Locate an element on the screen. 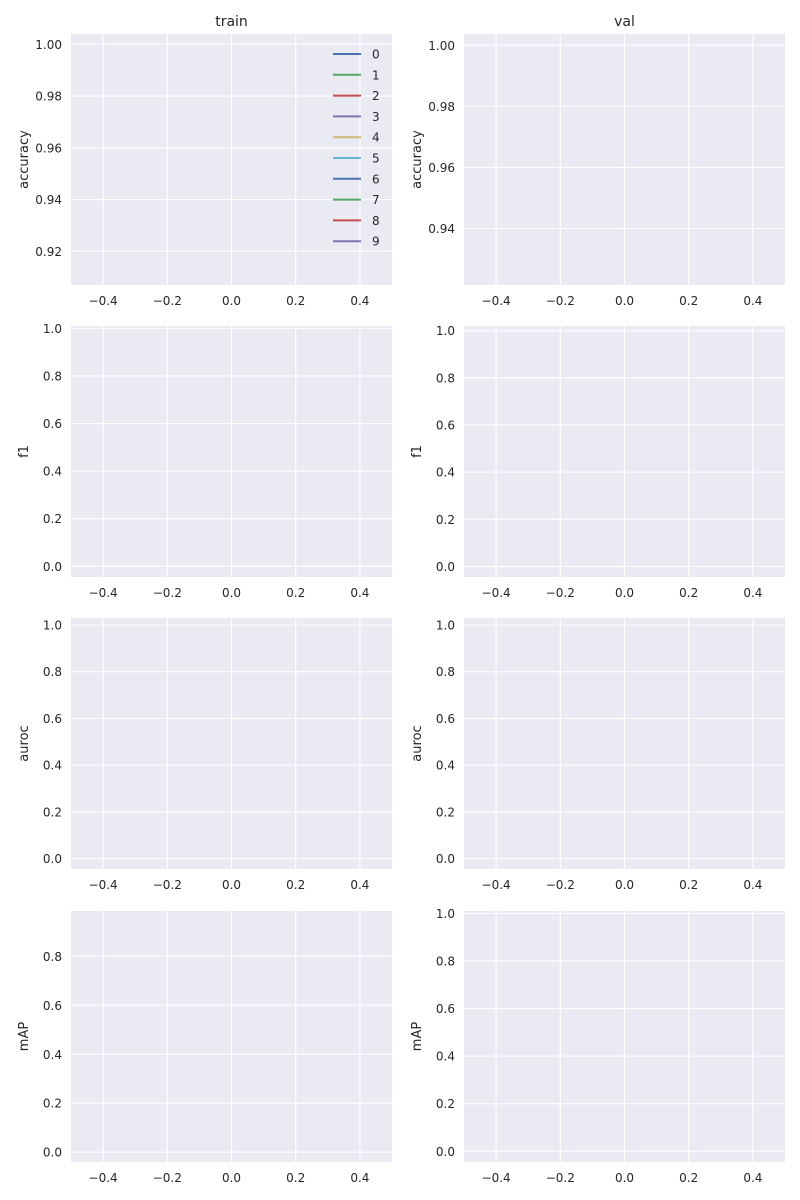  panel-title: train is located at coordinates (231, 22).